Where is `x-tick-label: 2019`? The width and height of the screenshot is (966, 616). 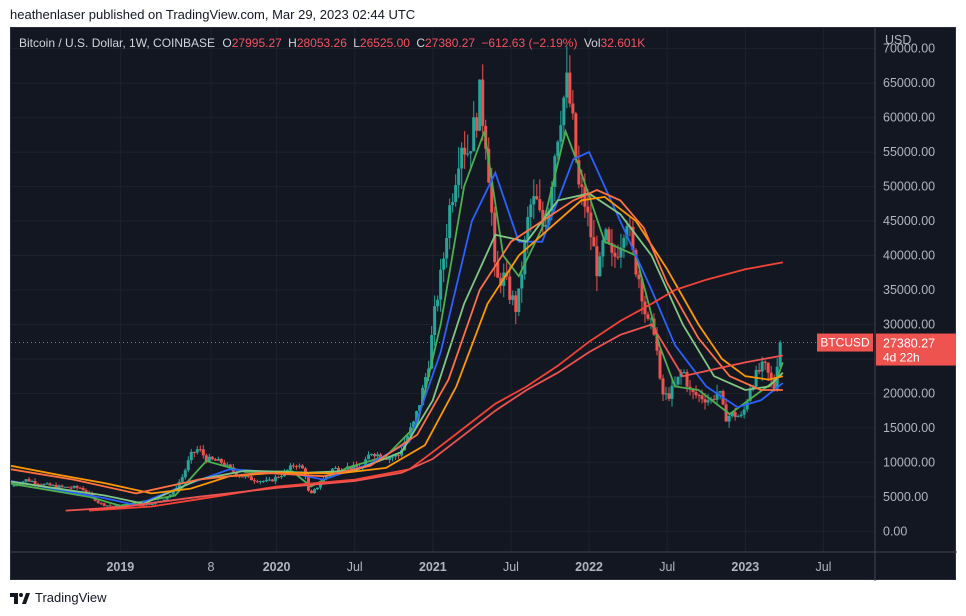 x-tick-label: 2019 is located at coordinates (120, 567).